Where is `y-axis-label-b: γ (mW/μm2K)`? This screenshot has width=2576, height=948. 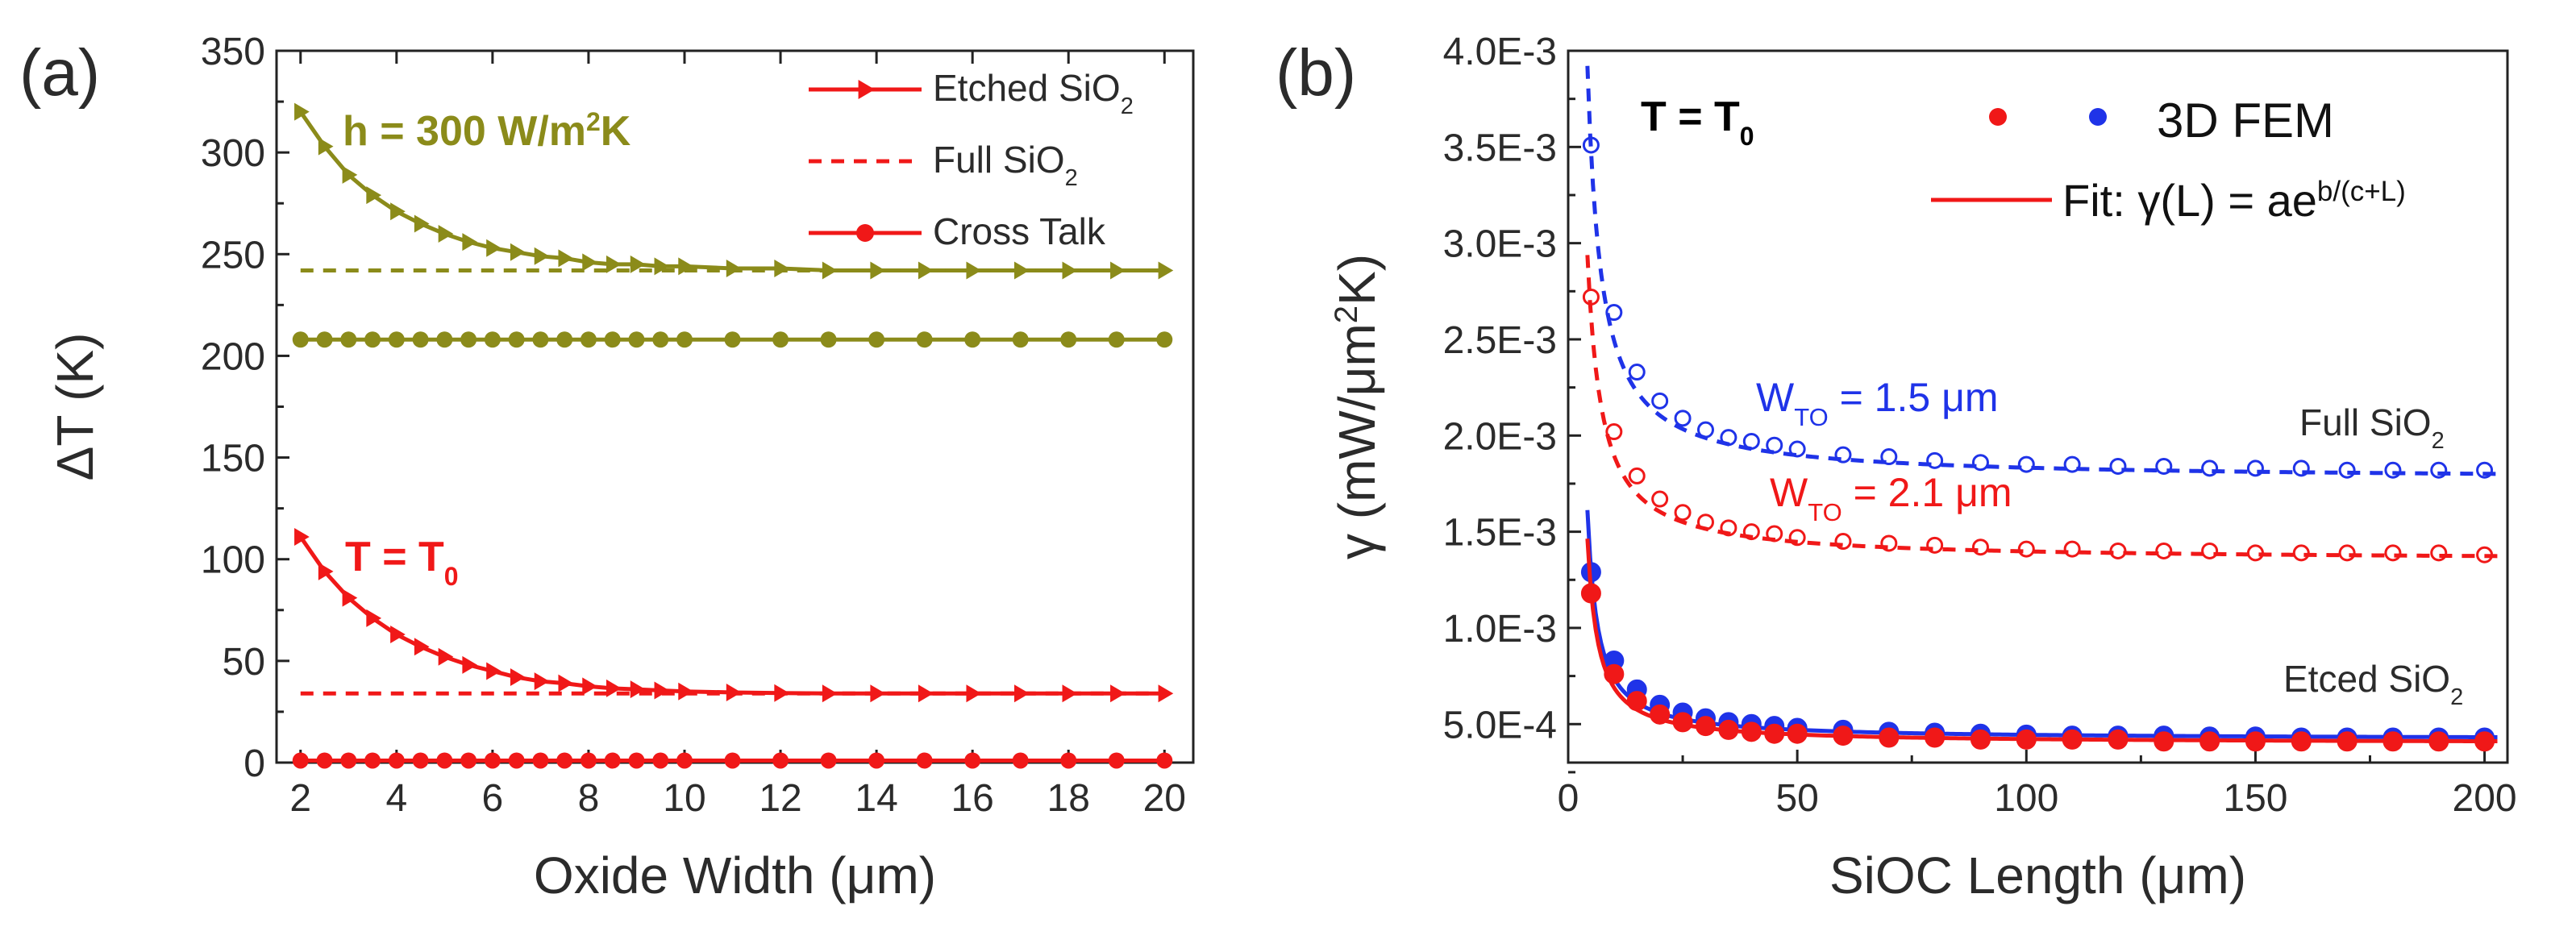 y-axis-label-b: γ (mW/μm2K) is located at coordinates (1357, 406).